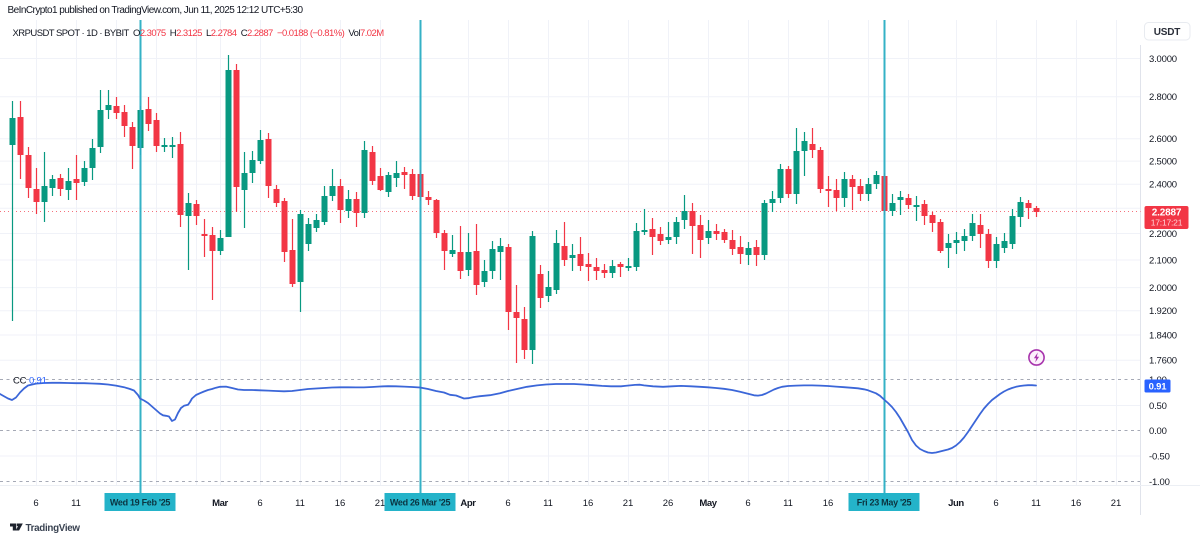 This screenshot has width=1200, height=540. What do you see at coordinates (1159, 456) in the screenshot?
I see `svg-text: -0.50` at bounding box center [1159, 456].